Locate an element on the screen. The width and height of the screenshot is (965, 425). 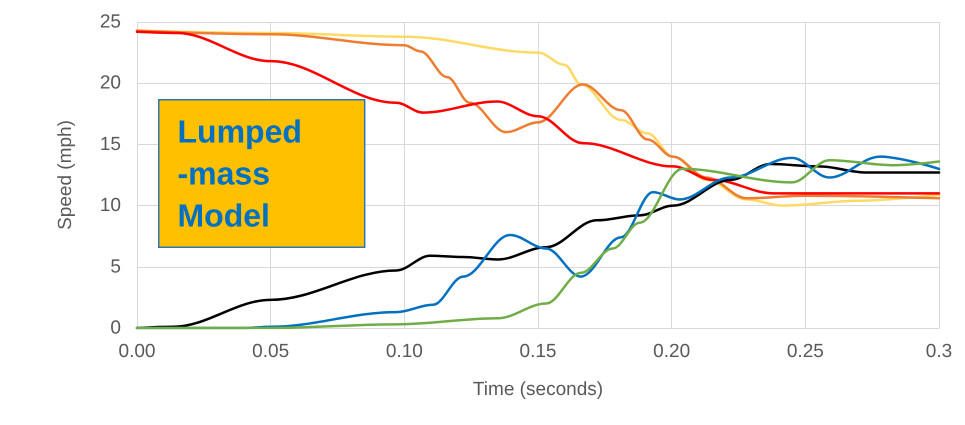
x-tick-label: 0.10 is located at coordinates (404, 351).